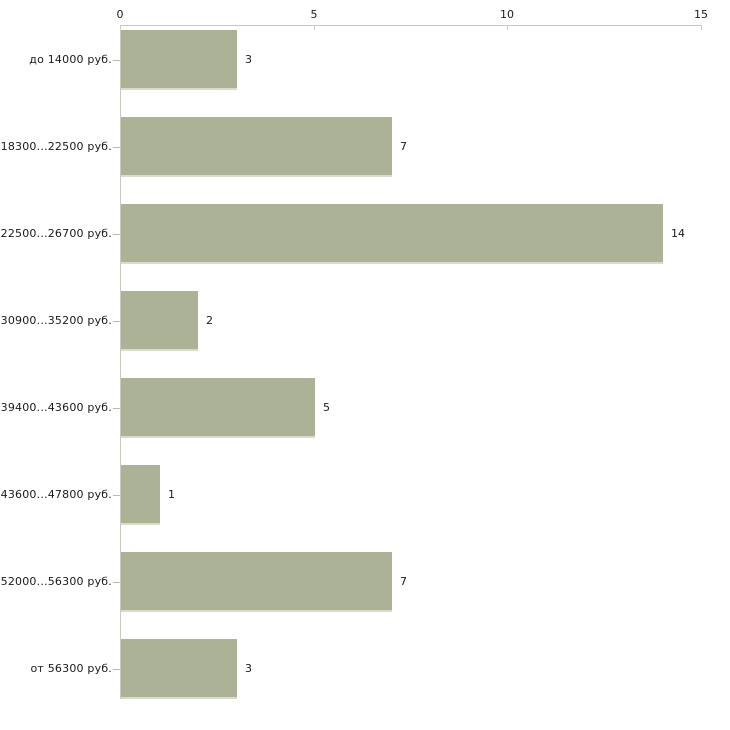  Describe the element at coordinates (120, 362) in the screenshot. I see `y-axis-line` at that location.